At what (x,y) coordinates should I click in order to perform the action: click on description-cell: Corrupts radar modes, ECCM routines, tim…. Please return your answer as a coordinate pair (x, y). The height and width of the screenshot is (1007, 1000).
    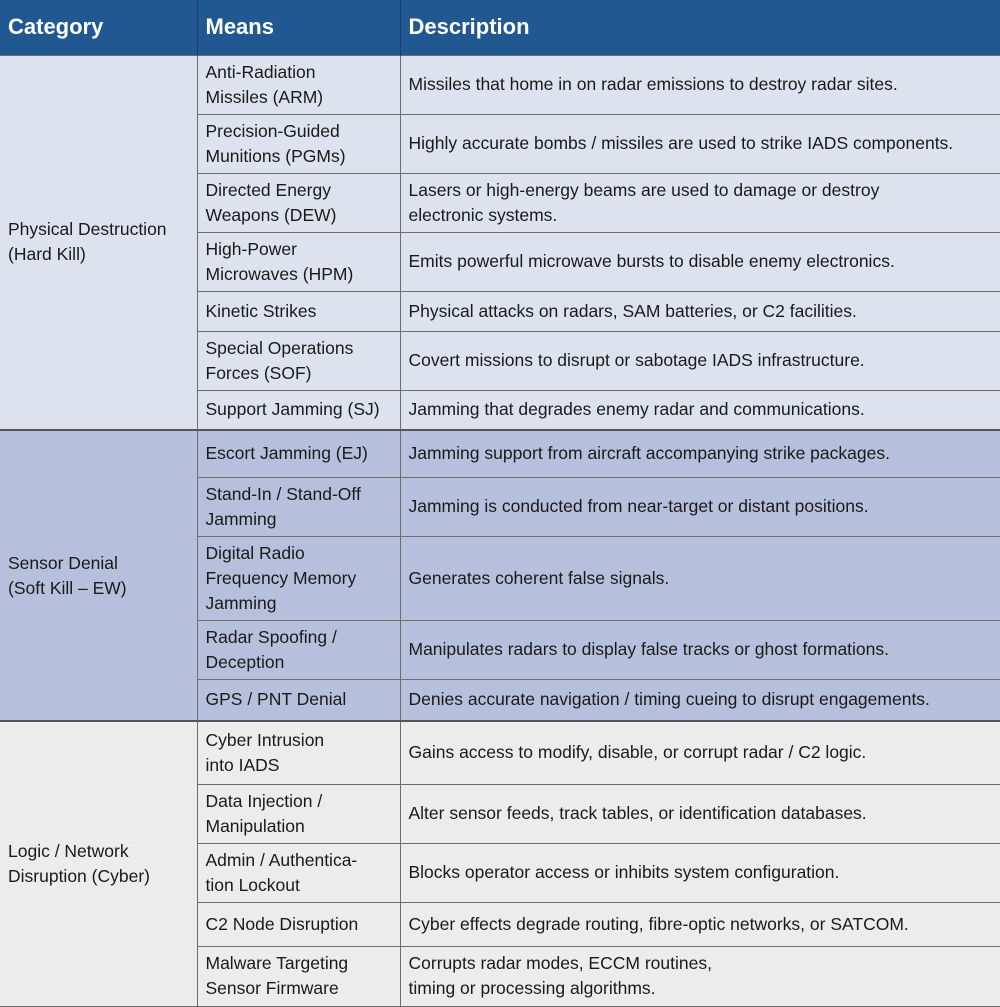
    Looking at the image, I should click on (699, 976).